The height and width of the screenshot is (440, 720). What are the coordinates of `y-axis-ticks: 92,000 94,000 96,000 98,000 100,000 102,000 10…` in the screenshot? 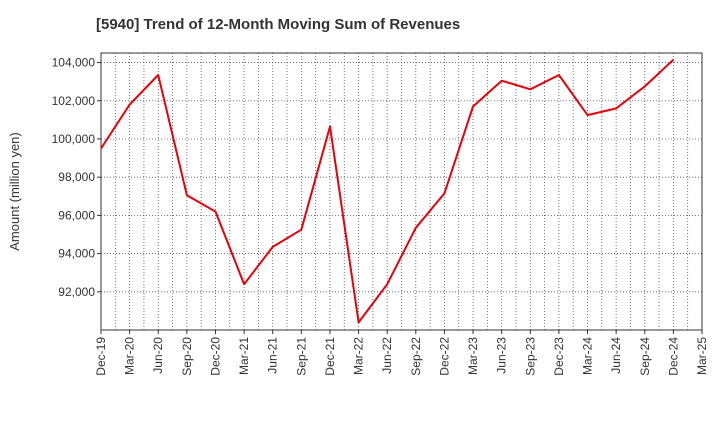 It's located at (76, 177).